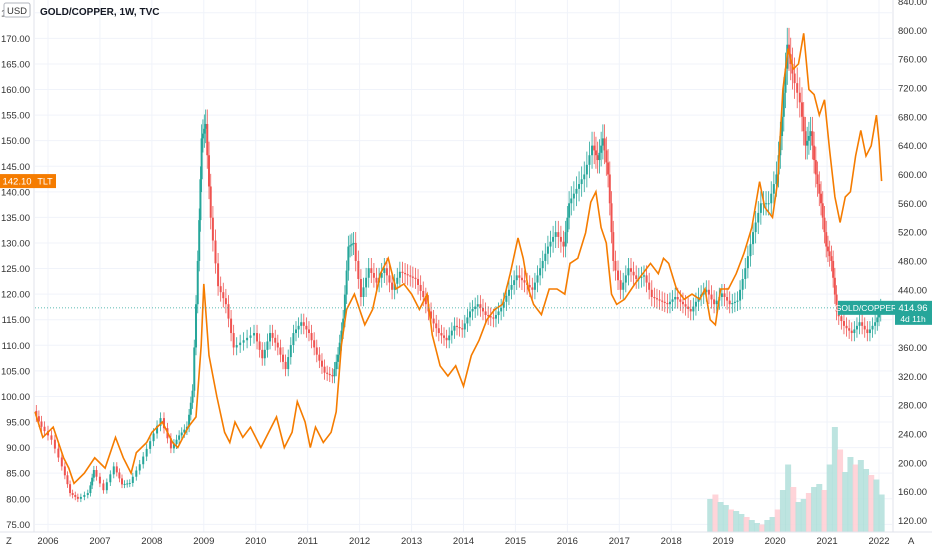 The height and width of the screenshot is (550, 932). I want to click on left-tick-label: 80.00, so click(18, 499).